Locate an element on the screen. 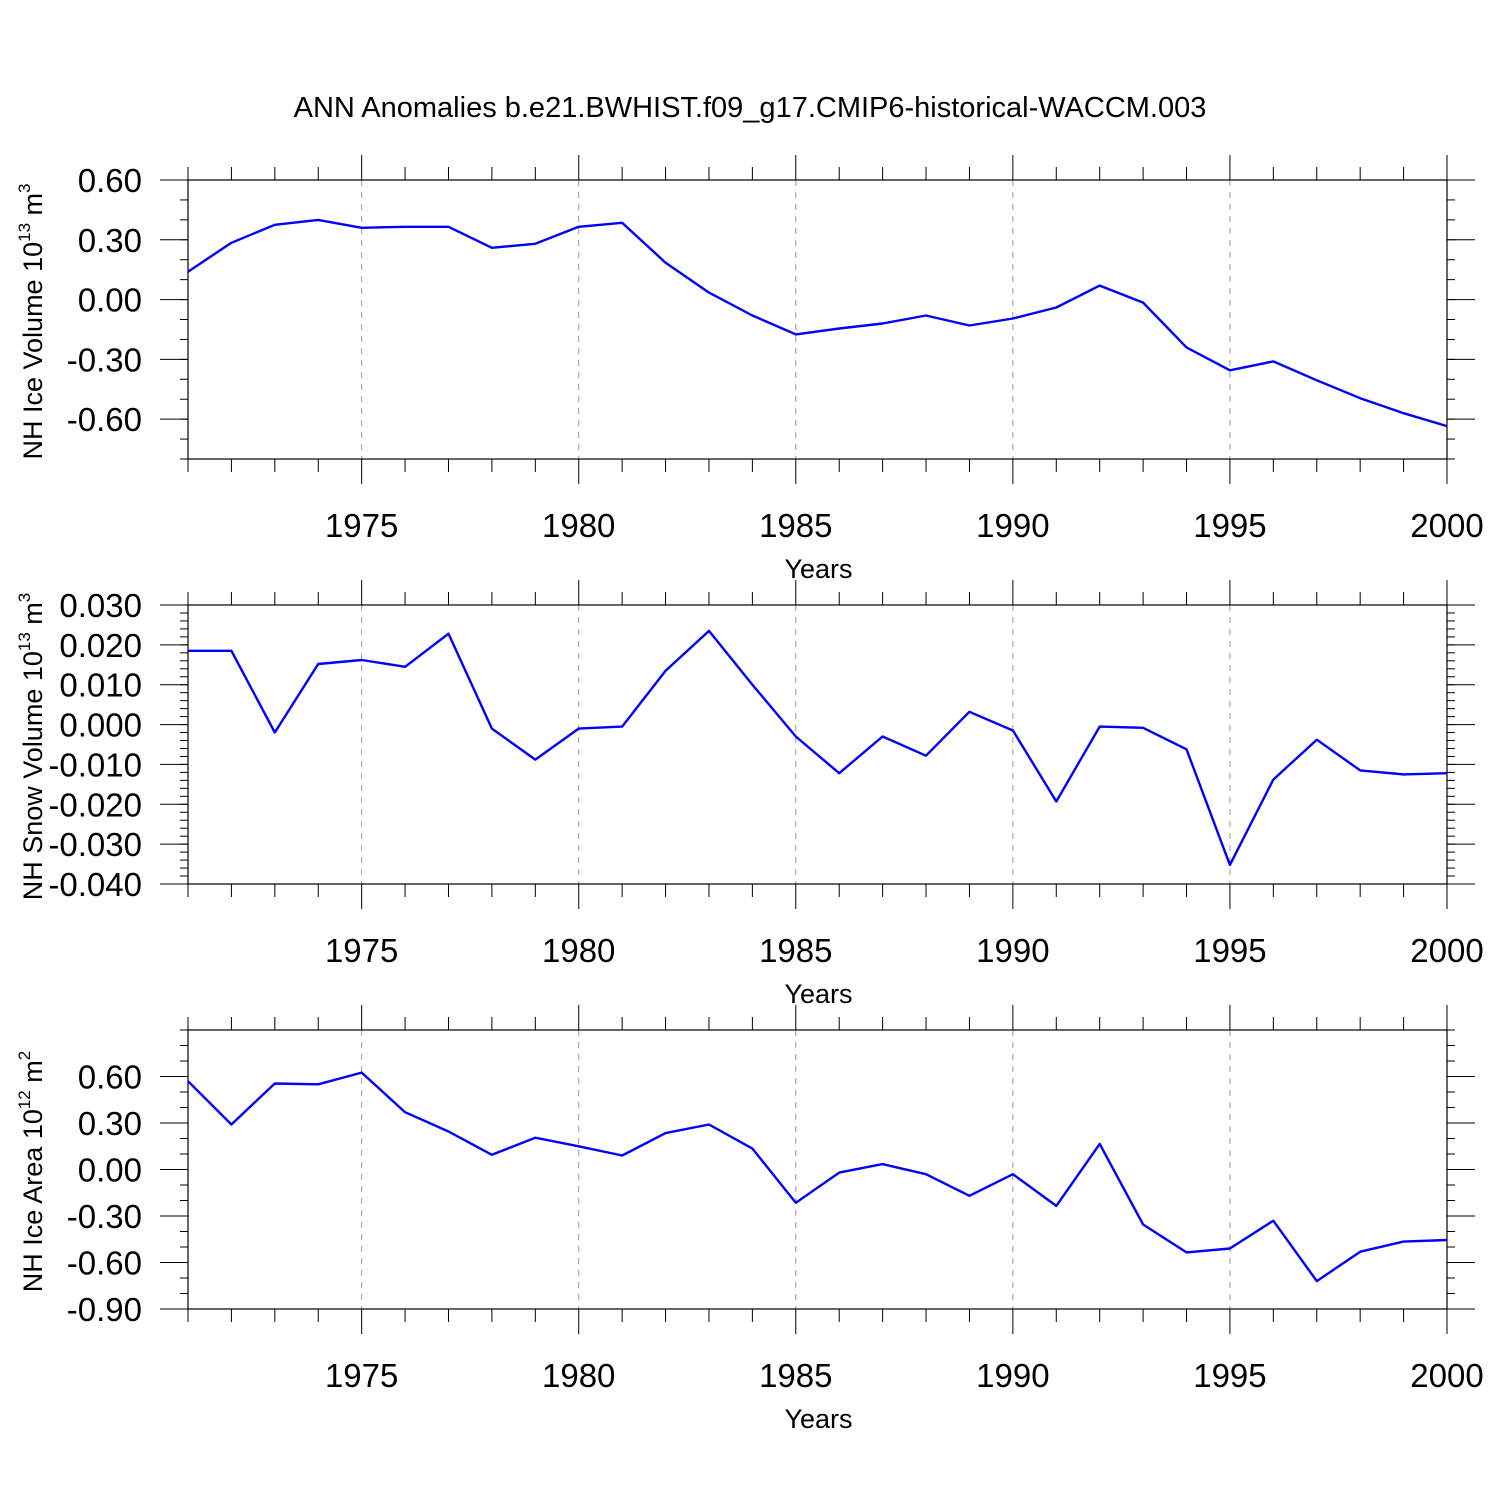 The width and height of the screenshot is (1500, 1500). y-tick-label: 0.010 is located at coordinates (100, 685).